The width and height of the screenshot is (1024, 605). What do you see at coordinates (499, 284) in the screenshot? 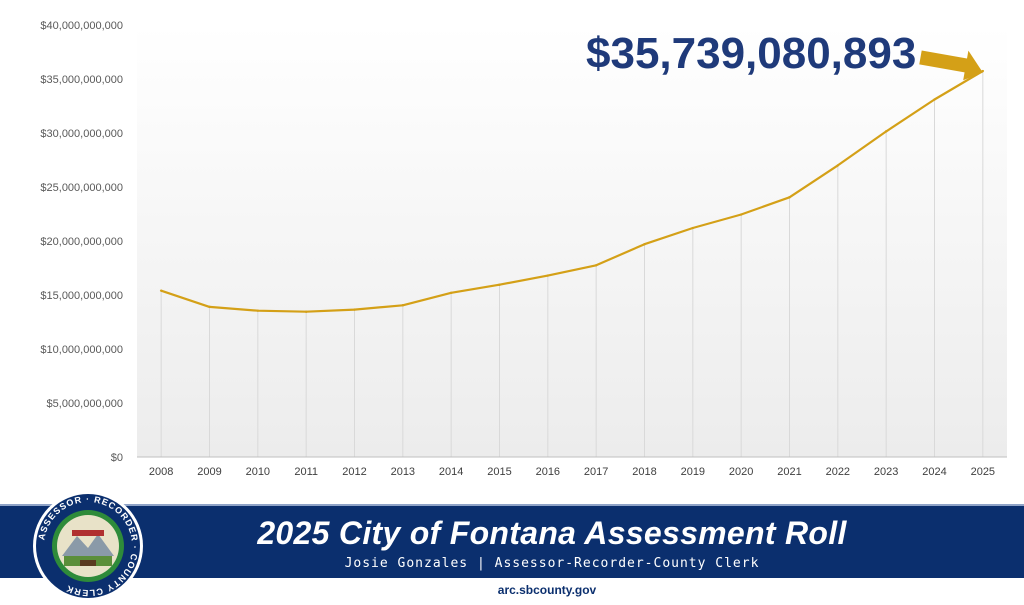
I see `data-point-2015` at bounding box center [499, 284].